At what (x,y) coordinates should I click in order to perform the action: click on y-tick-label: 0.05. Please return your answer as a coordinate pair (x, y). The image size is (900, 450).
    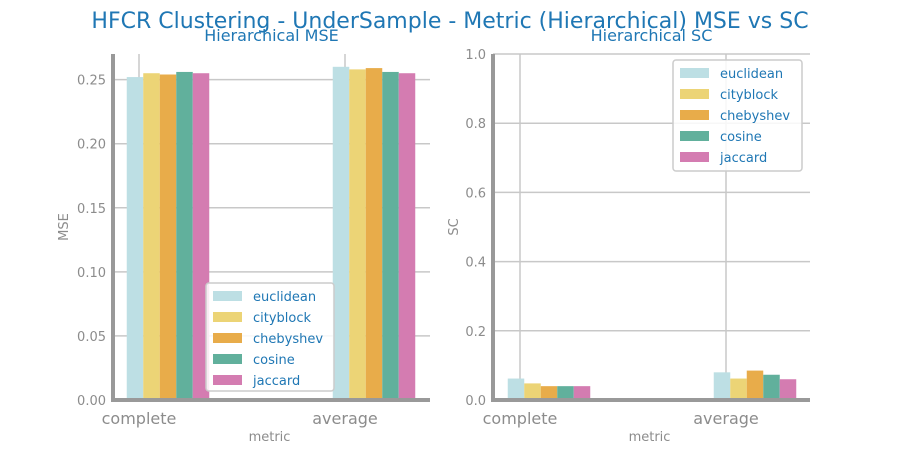
    Looking at the image, I should click on (91, 337).